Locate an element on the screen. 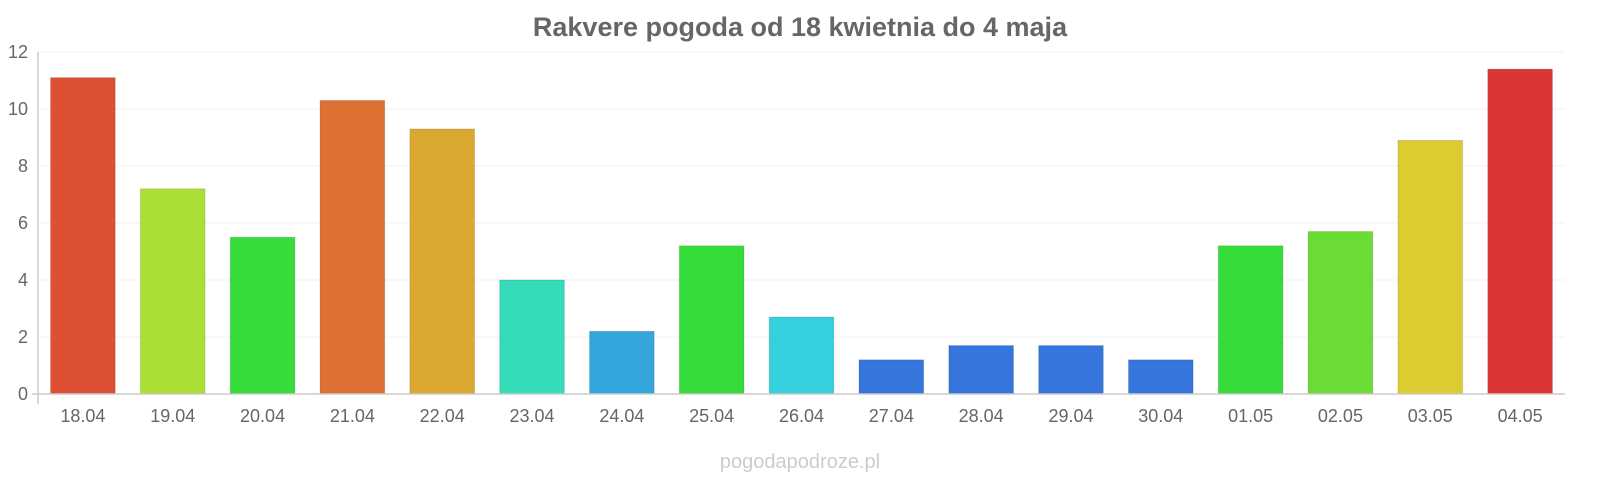 The image size is (1600, 480). x-tick-label: 03.05 is located at coordinates (1430, 416).